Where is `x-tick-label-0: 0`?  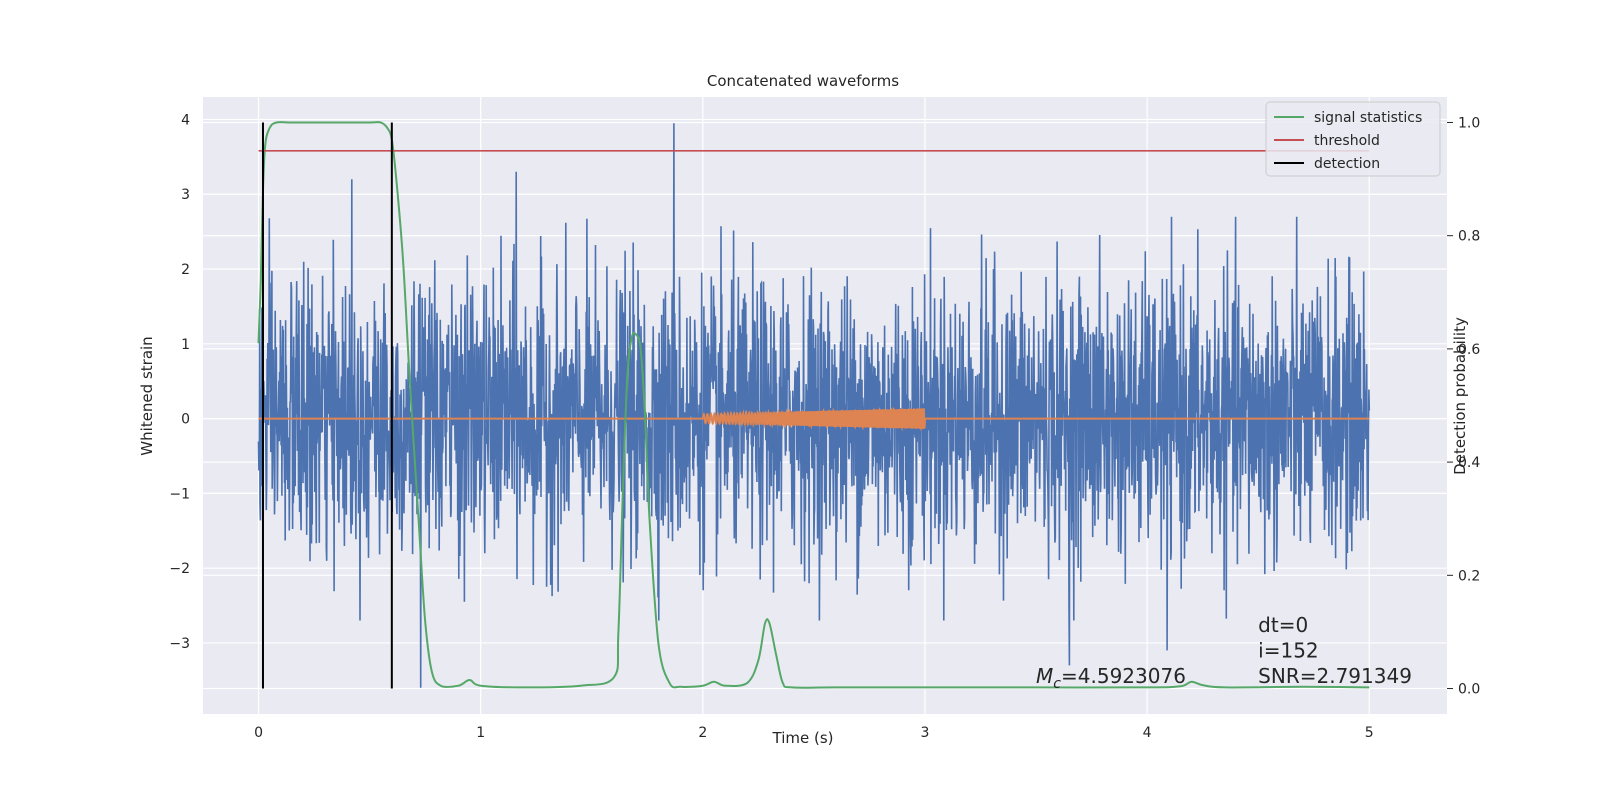 x-tick-label-0: 0 is located at coordinates (258, 733).